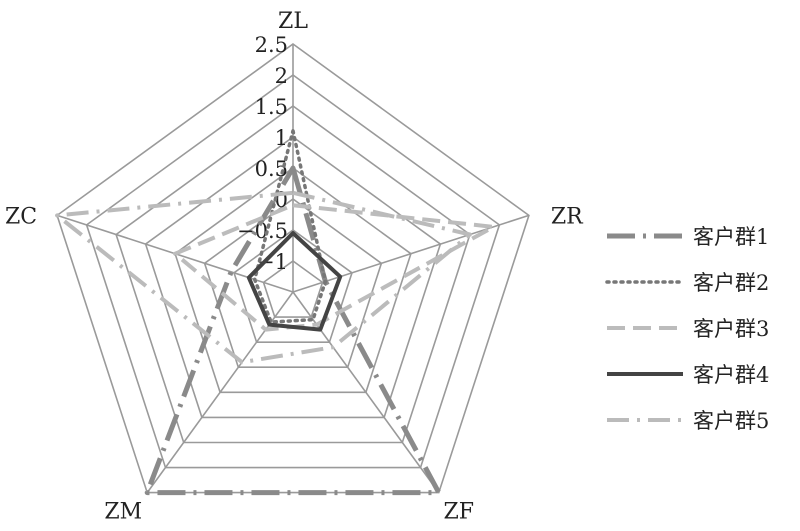 The image size is (800, 531). Describe the element at coordinates (271, 169) in the screenshot. I see `tick-label: 0.5` at that location.